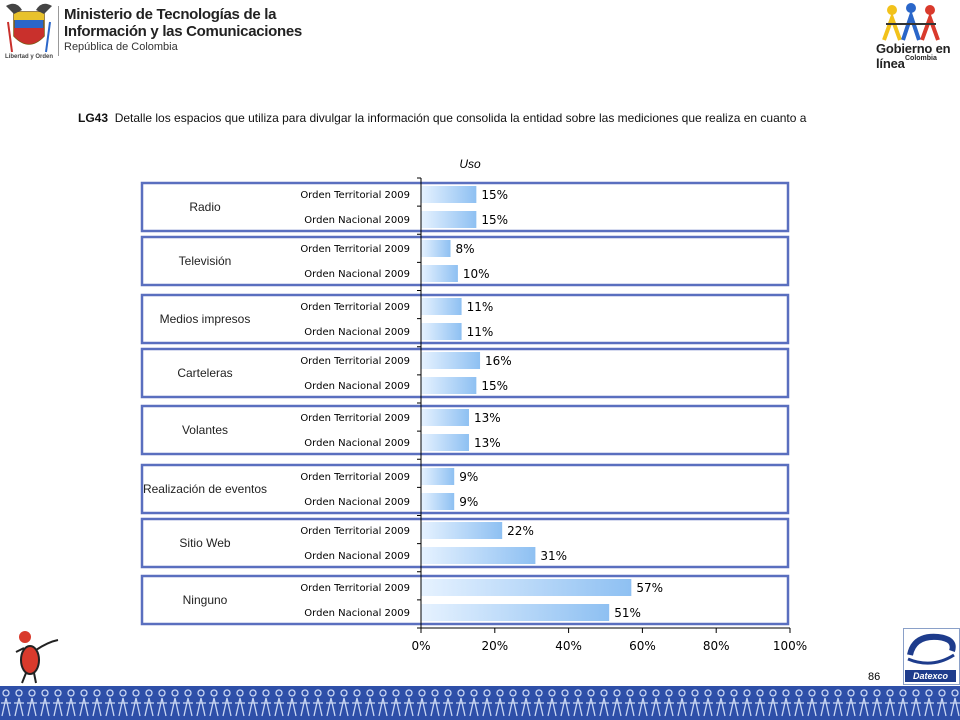 The width and height of the screenshot is (960, 720). Describe the element at coordinates (205, 600) in the screenshot. I see `group-label: Ninguno` at that location.